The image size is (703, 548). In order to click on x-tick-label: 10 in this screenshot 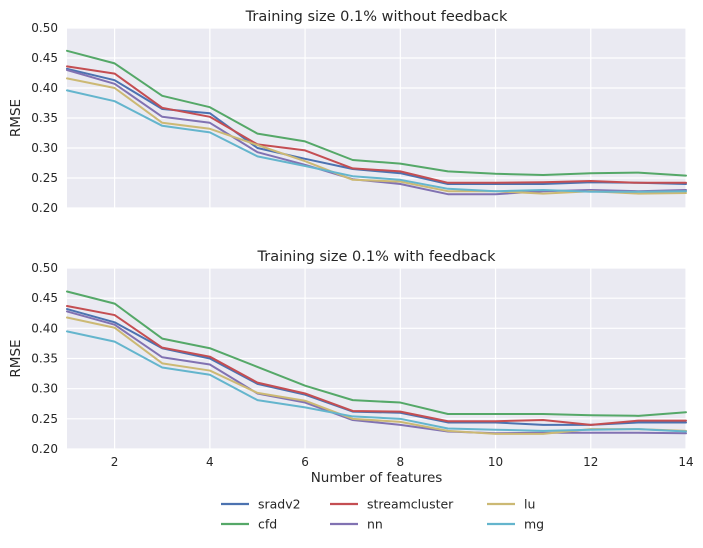, I will do `click(495, 462)`.